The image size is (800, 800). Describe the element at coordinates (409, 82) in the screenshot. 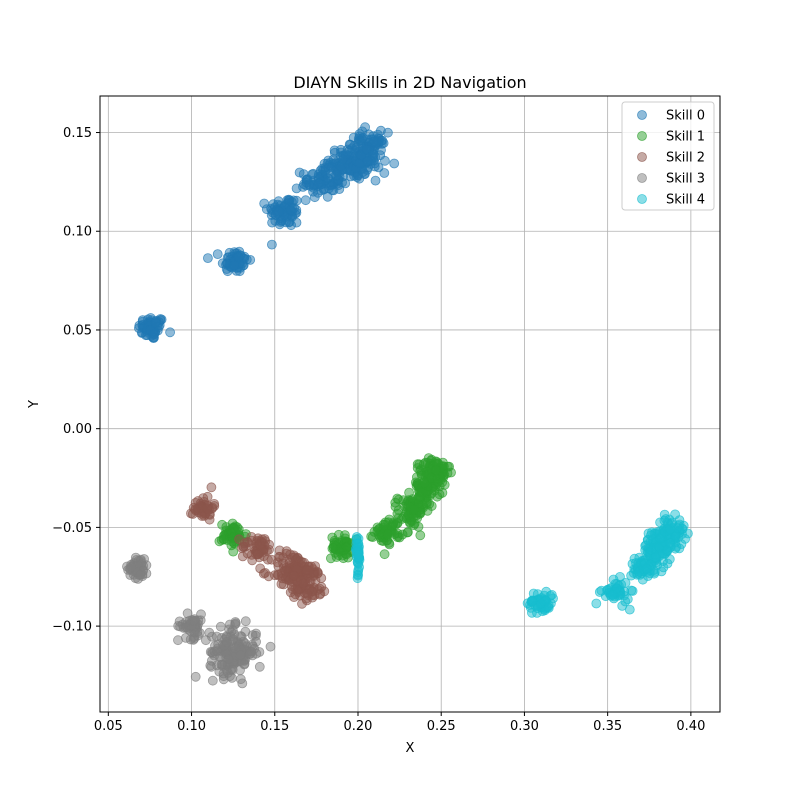

I see `chart-title: DIAYN Skills in 2D Navigation` at that location.